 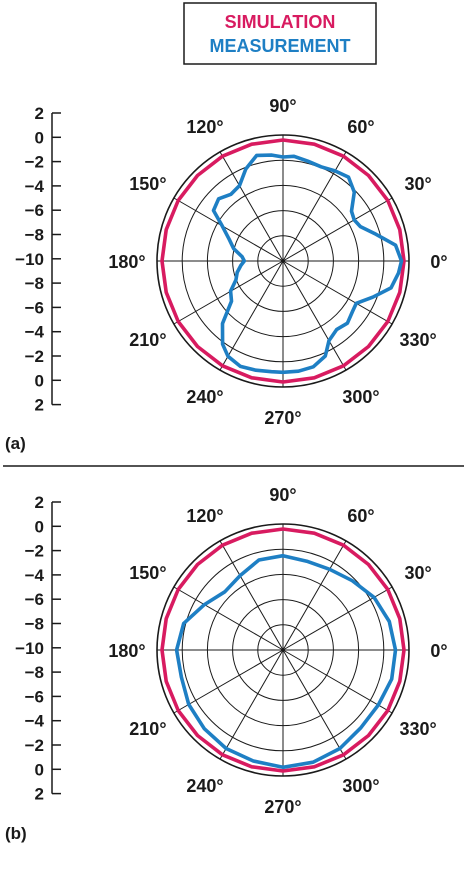 I want to click on panel-label-a: (a), so click(x=15, y=443).